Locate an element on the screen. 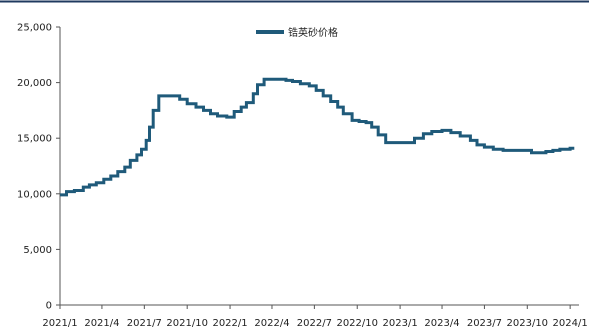  y-tick-label: 0 is located at coordinates (49, 306).